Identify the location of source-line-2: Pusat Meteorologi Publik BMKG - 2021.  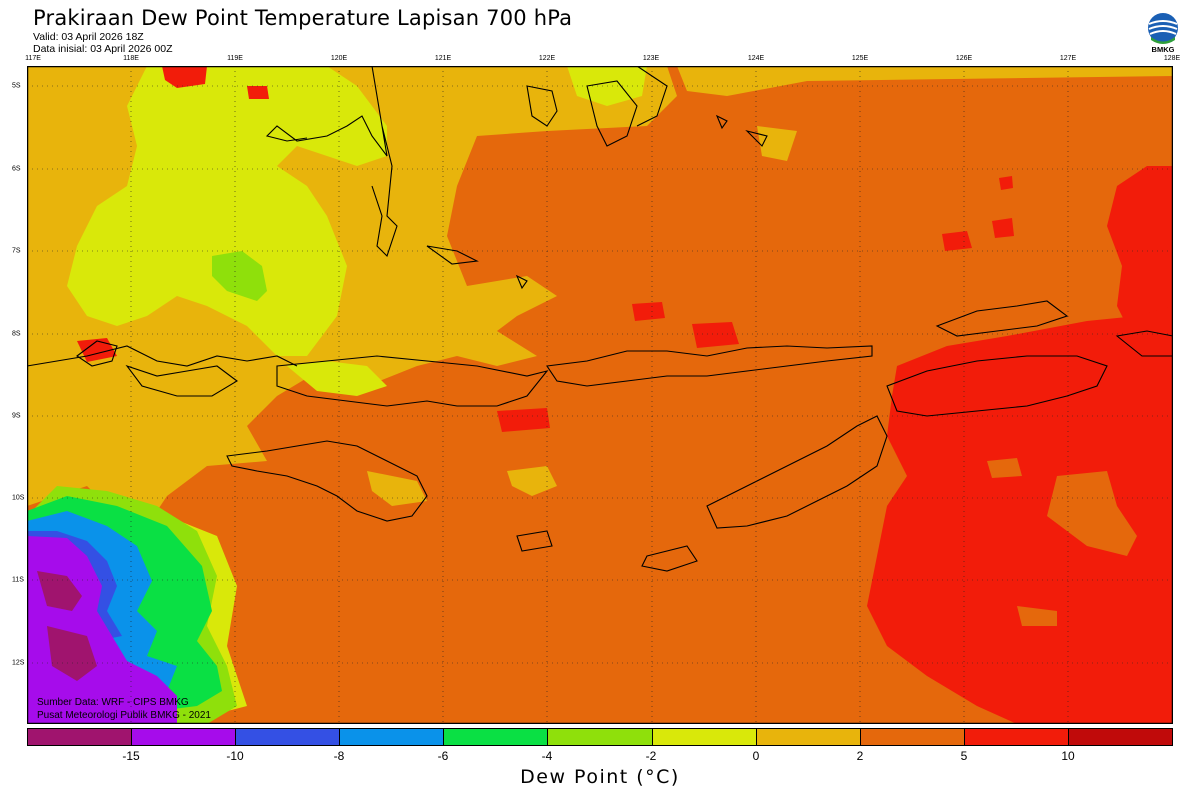
(124, 715).